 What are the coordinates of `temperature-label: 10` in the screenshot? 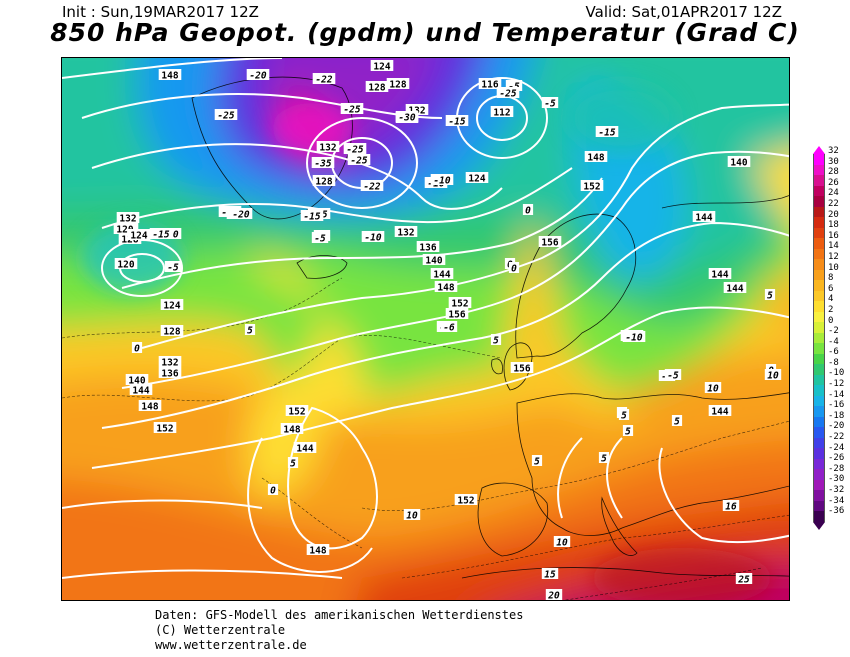 It's located at (713, 389).